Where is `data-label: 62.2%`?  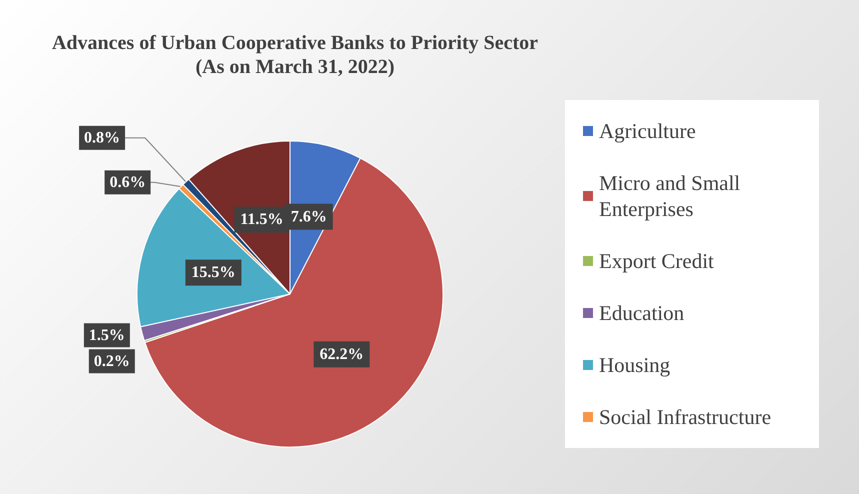 data-label: 62.2% is located at coordinates (342, 354).